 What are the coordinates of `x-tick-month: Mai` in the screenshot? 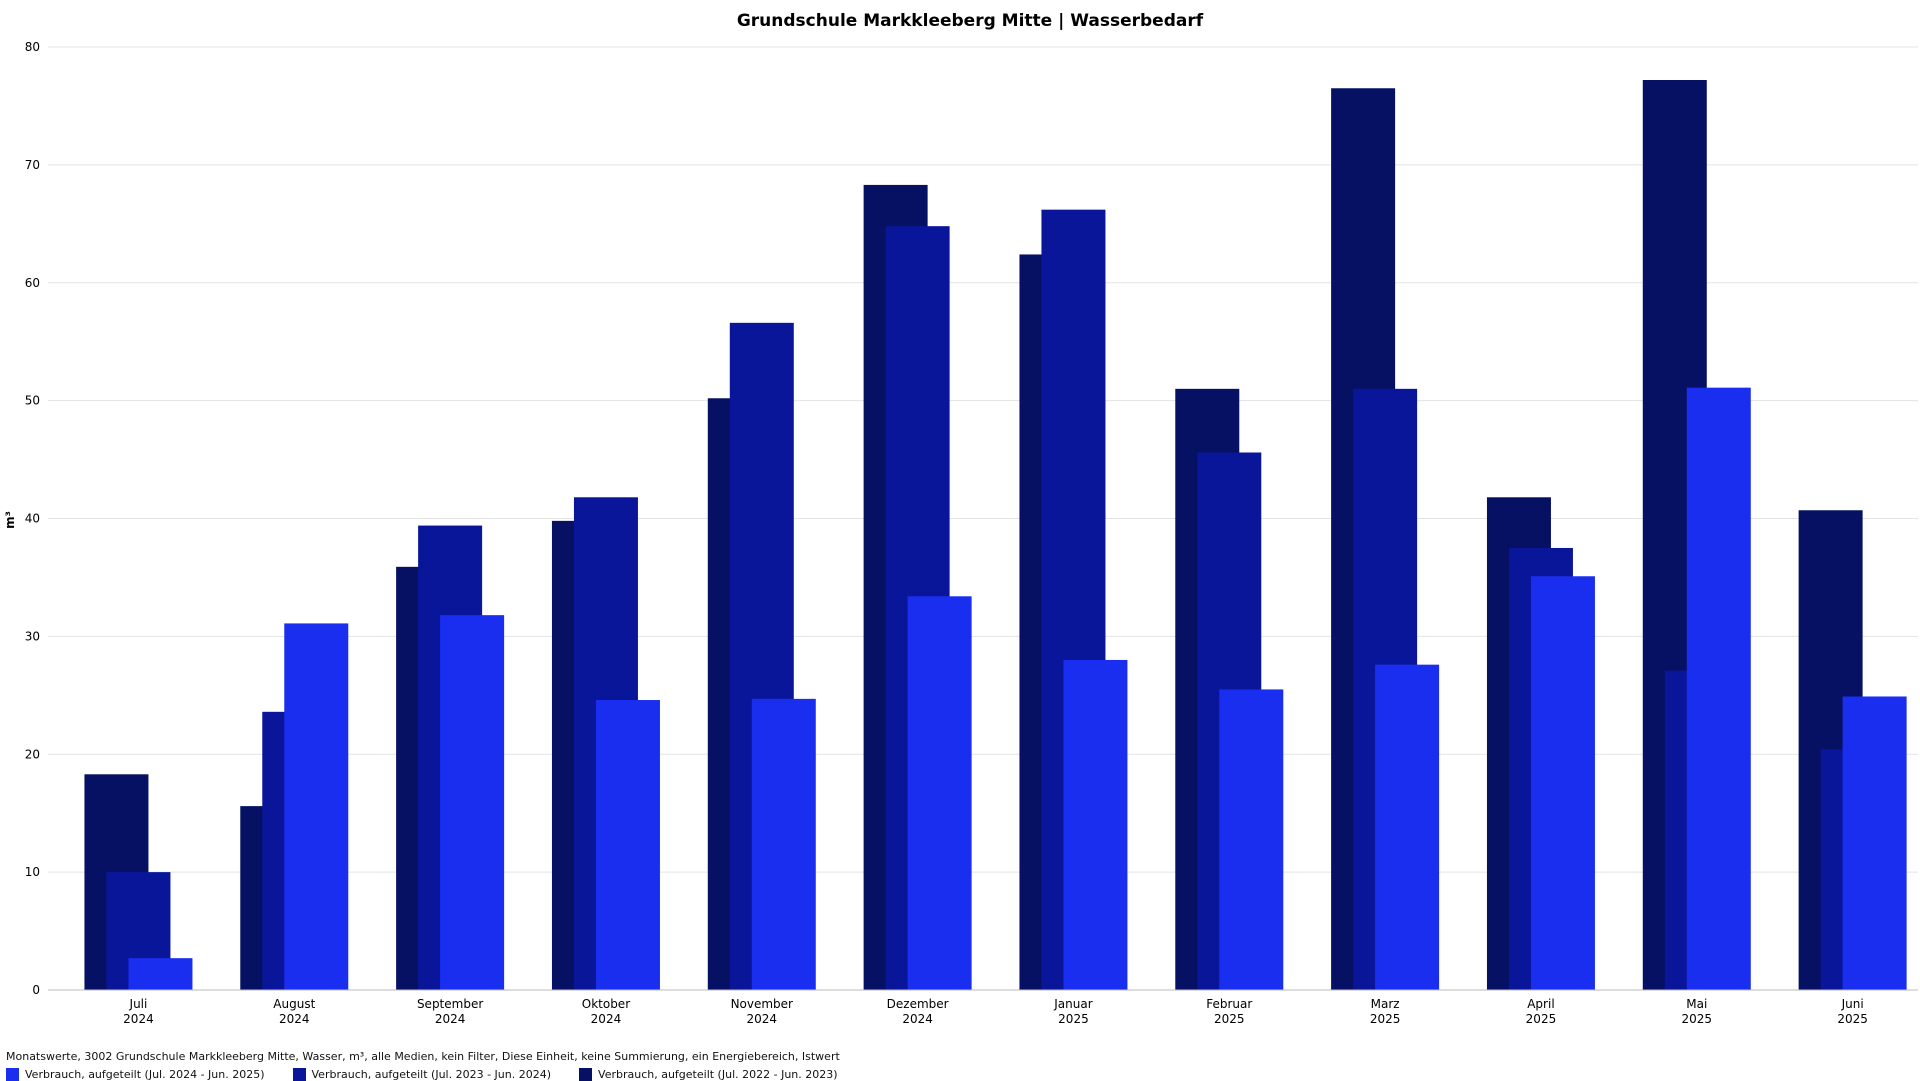 It's located at (1696, 1004).